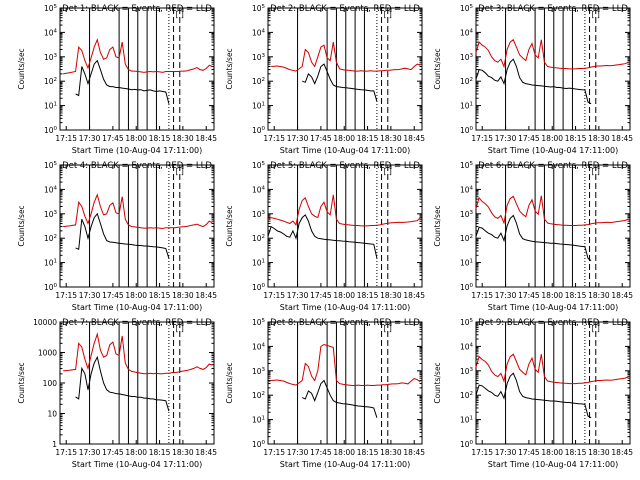  Describe the element at coordinates (52, 414) in the screenshot. I see `y-tick-label: 10` at that location.